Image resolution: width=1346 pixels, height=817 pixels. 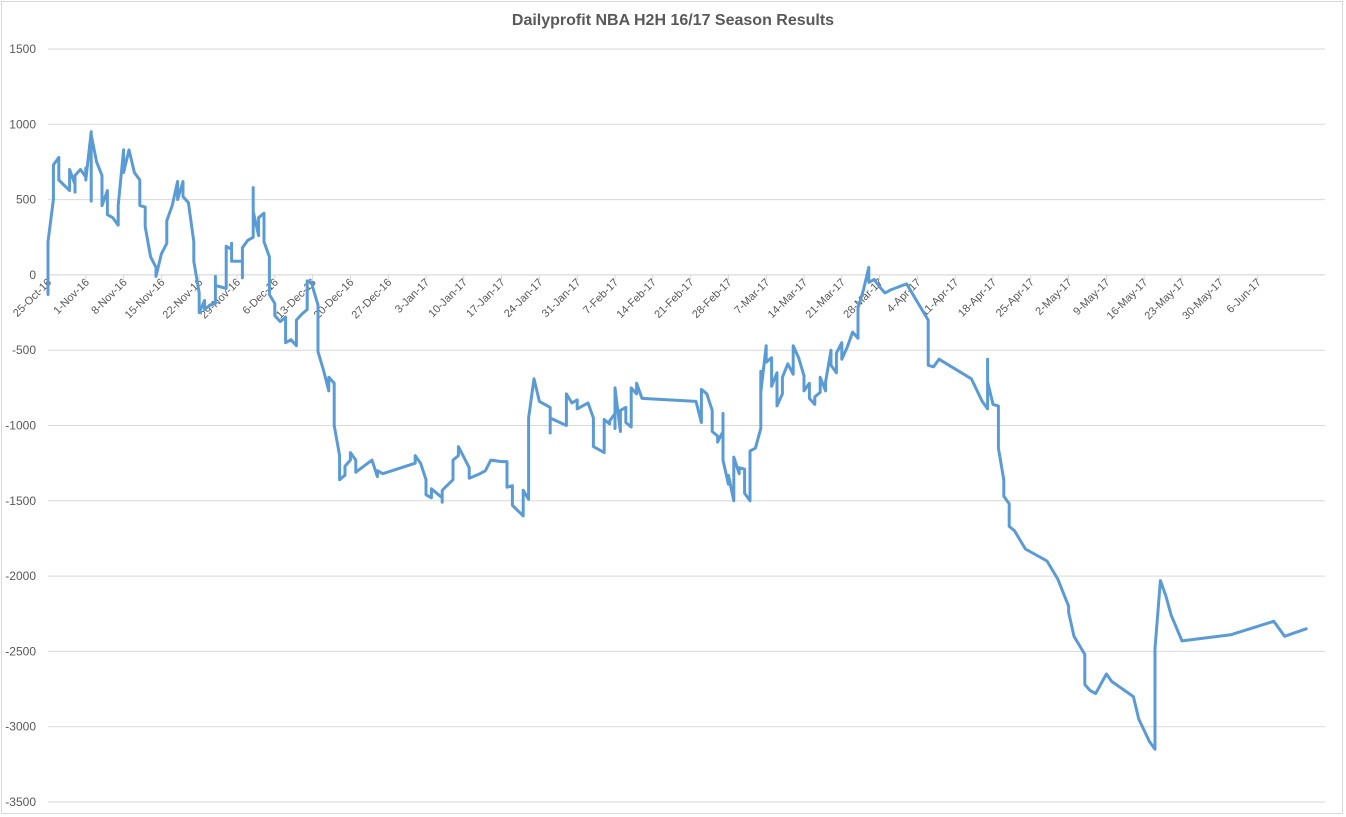 I want to click on x-tick-label: 27-Dec-16, so click(x=372, y=299).